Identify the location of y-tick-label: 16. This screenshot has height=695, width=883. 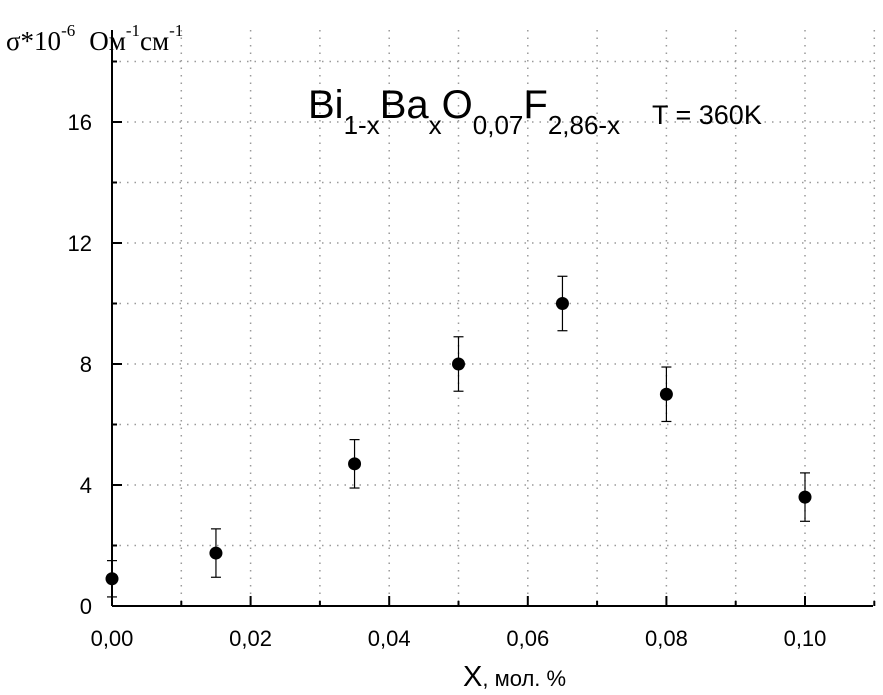
(80, 122).